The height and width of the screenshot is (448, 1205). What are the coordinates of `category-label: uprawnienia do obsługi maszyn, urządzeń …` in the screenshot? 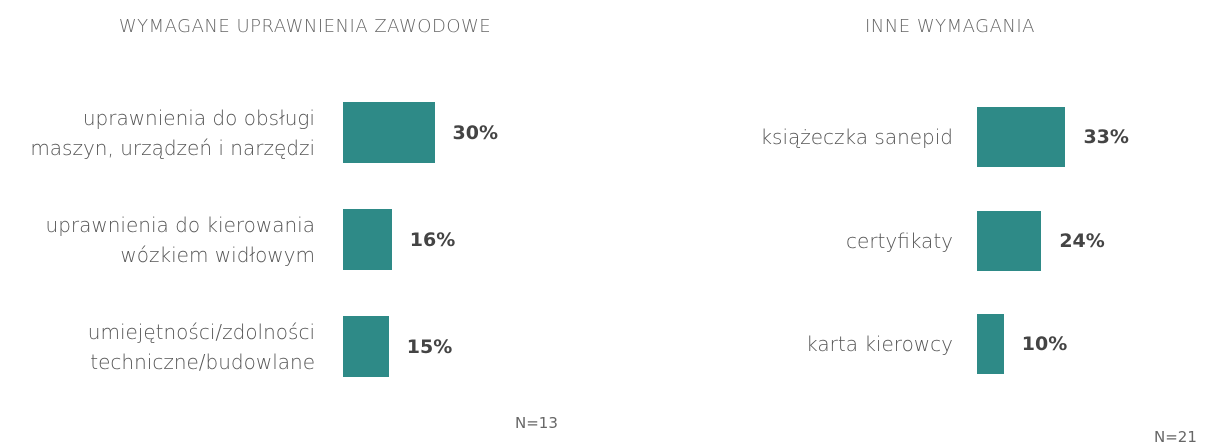 It's located at (172, 132).